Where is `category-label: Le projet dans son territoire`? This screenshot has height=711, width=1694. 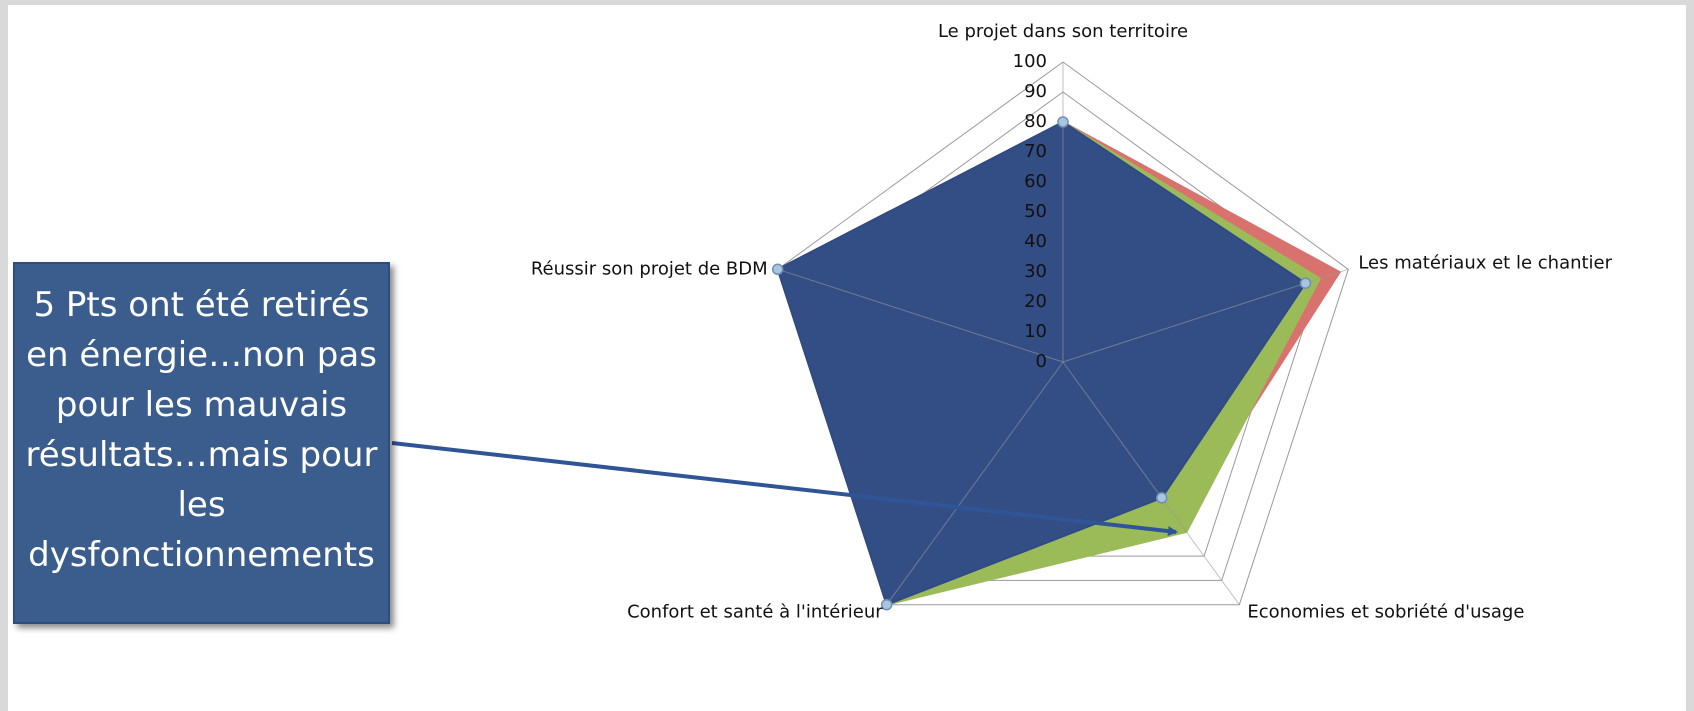
category-label: Le projet dans son territoire is located at coordinates (1063, 31).